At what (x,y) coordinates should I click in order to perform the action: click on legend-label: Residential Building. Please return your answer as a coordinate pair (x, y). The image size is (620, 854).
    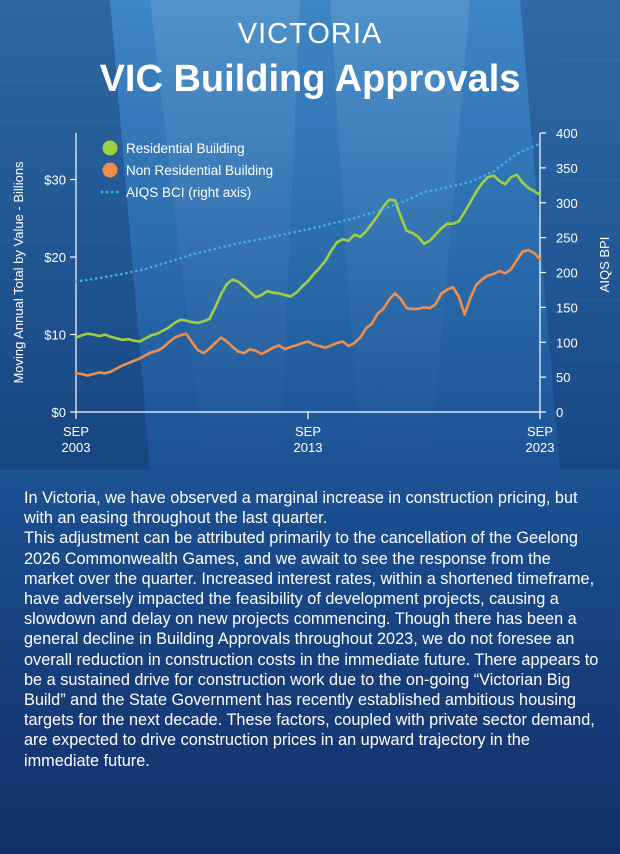
    Looking at the image, I should click on (185, 148).